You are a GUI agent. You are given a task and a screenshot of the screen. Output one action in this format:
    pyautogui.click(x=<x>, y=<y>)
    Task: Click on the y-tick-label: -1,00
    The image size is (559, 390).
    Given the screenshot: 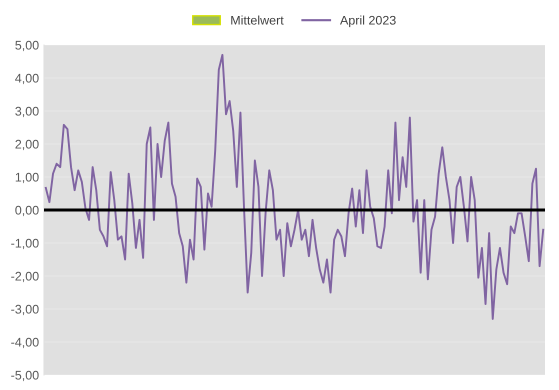 What is the action you would take?
    pyautogui.click(x=25, y=244)
    